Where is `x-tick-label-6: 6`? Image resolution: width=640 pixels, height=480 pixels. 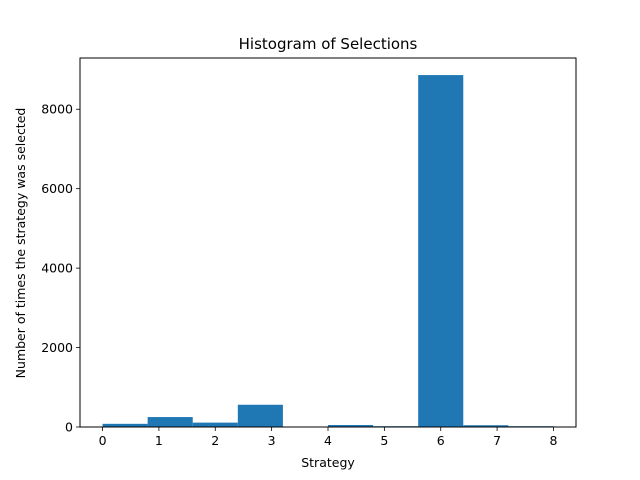
x-tick-label-6: 6 is located at coordinates (441, 440).